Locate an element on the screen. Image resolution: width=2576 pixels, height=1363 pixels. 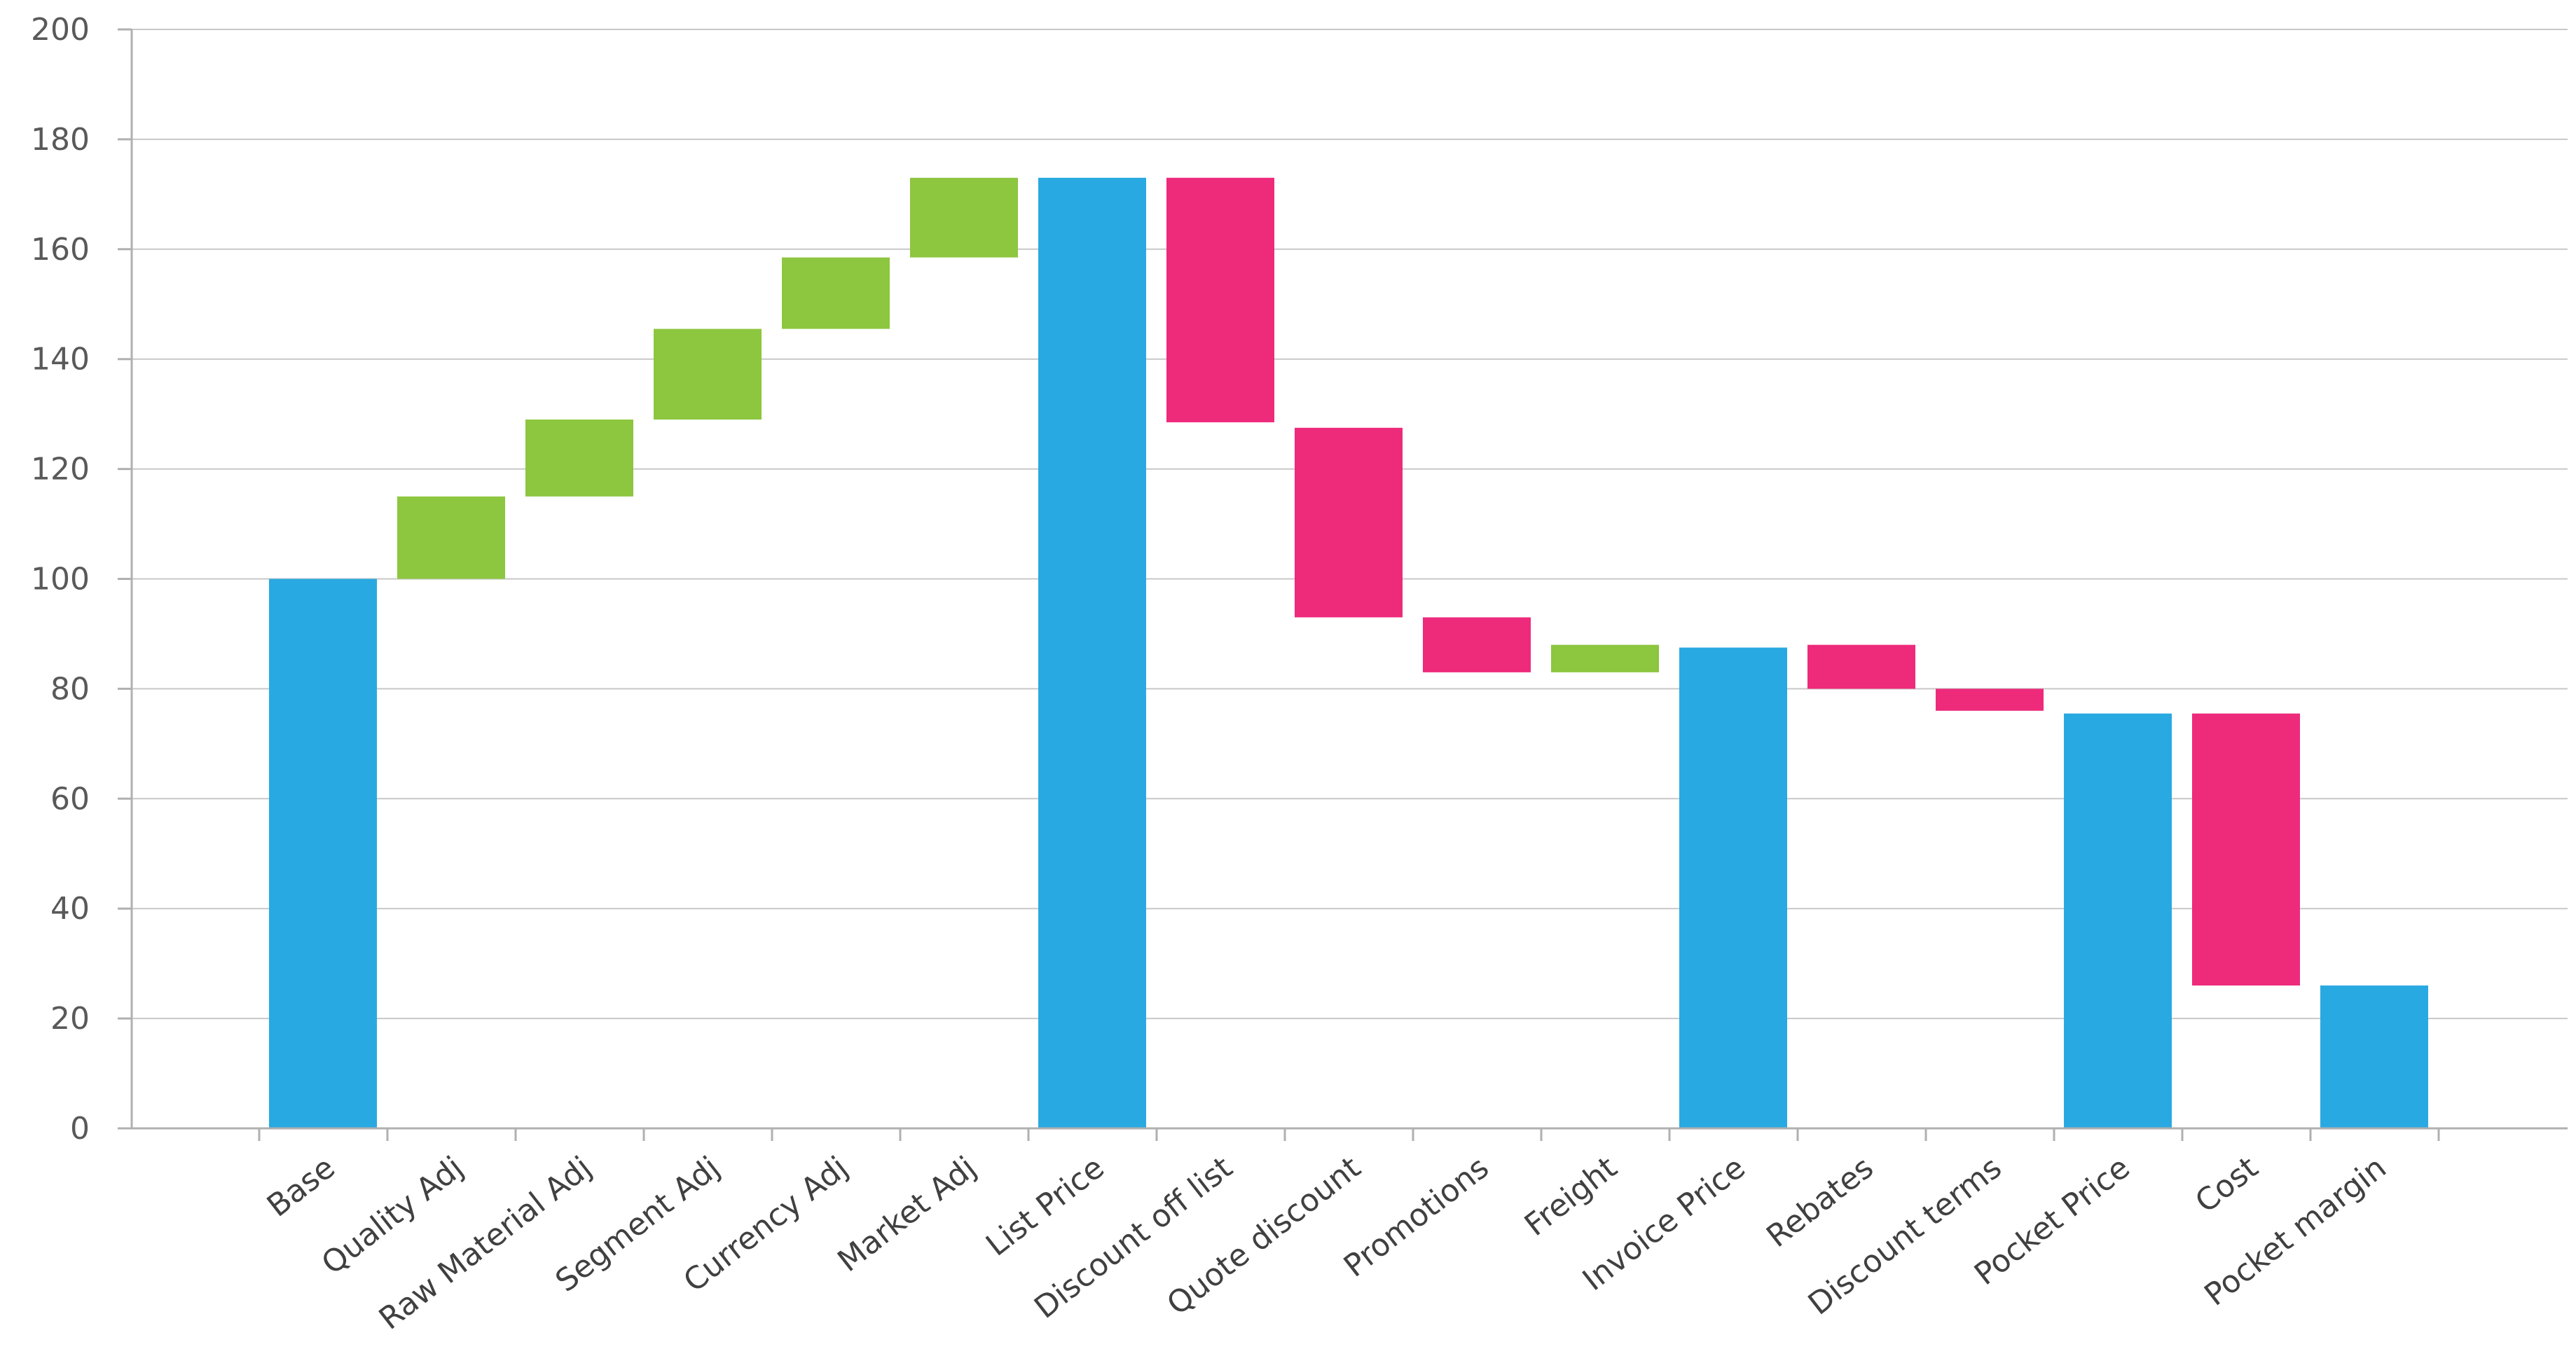
bar-cost is located at coordinates (2246, 850).